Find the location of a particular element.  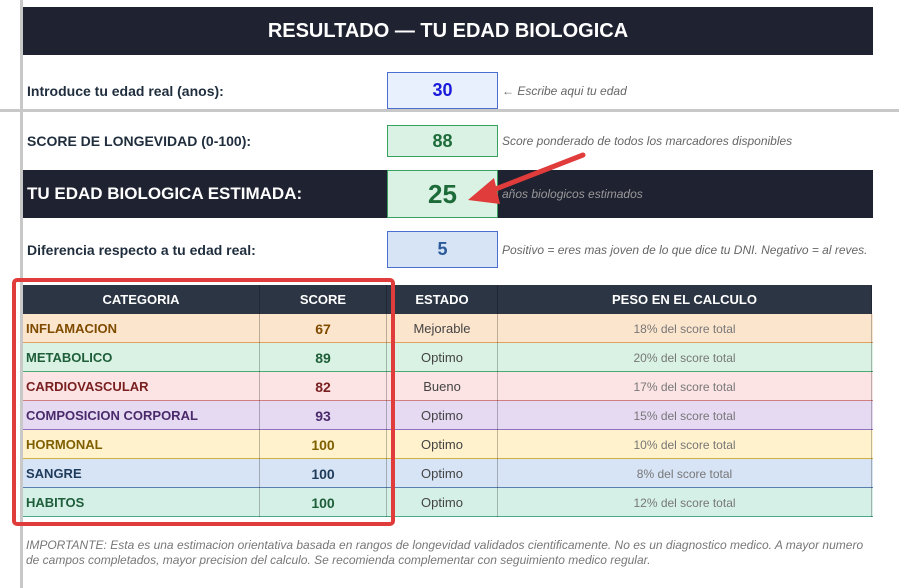

table-header: SCORE is located at coordinates (323, 299).